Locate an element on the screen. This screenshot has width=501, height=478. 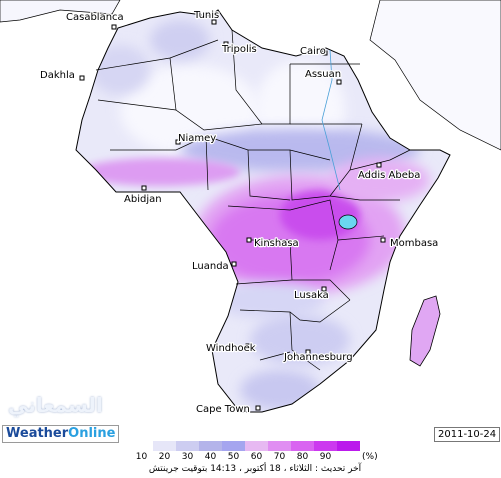
arabic-watermark: السمعاني is located at coordinates (55, 405).